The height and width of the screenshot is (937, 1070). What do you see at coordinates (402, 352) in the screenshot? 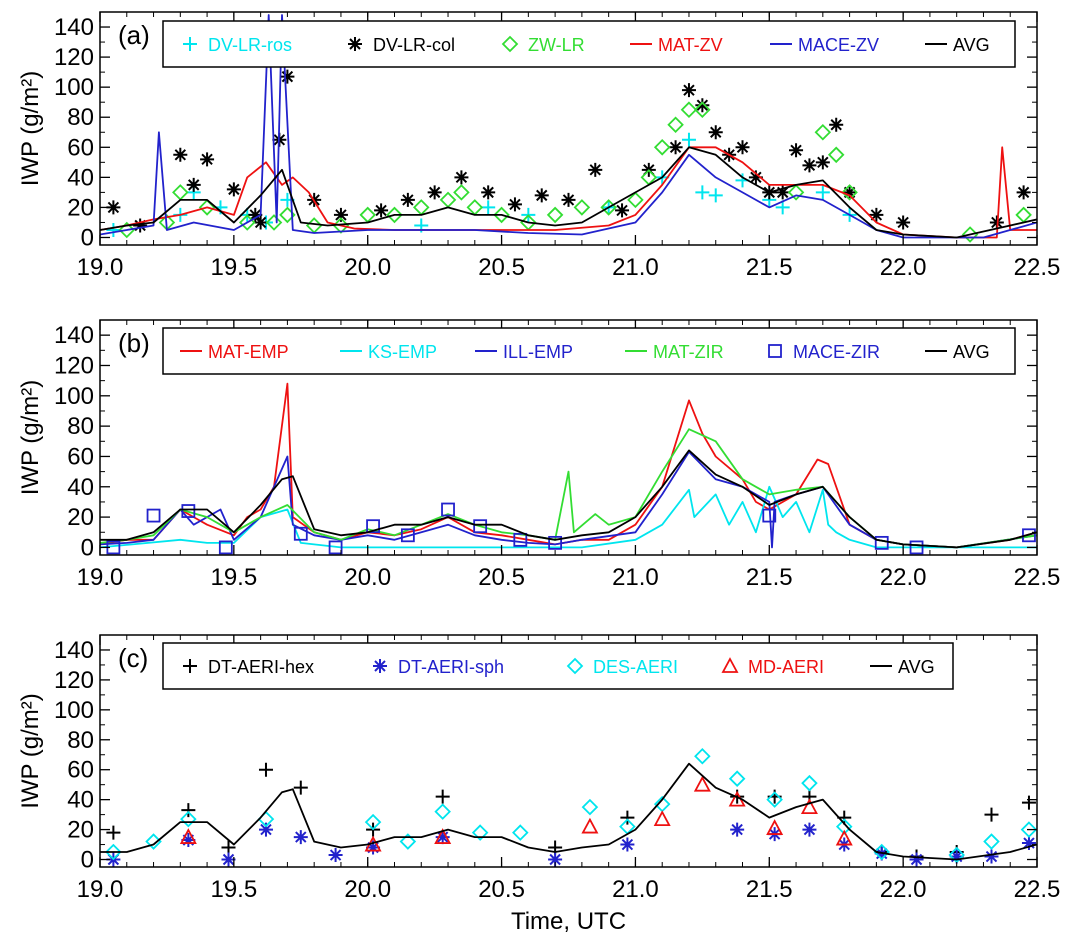
I see `legend-label-ks-emp: KS-EMP` at bounding box center [402, 352].